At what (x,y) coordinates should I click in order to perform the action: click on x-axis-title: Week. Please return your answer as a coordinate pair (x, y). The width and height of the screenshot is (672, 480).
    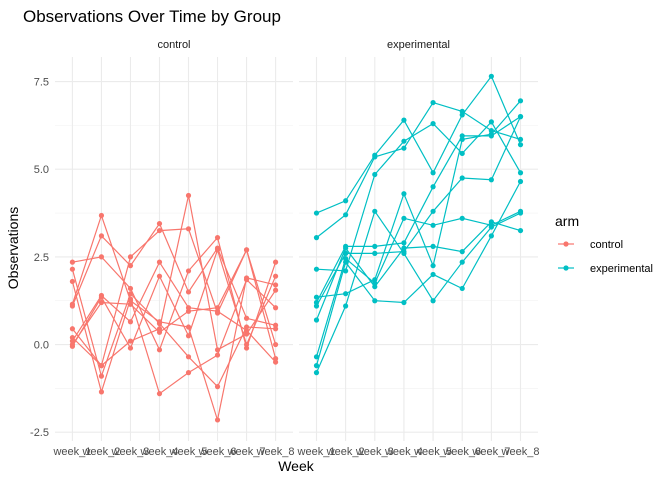
    Looking at the image, I should click on (296, 466).